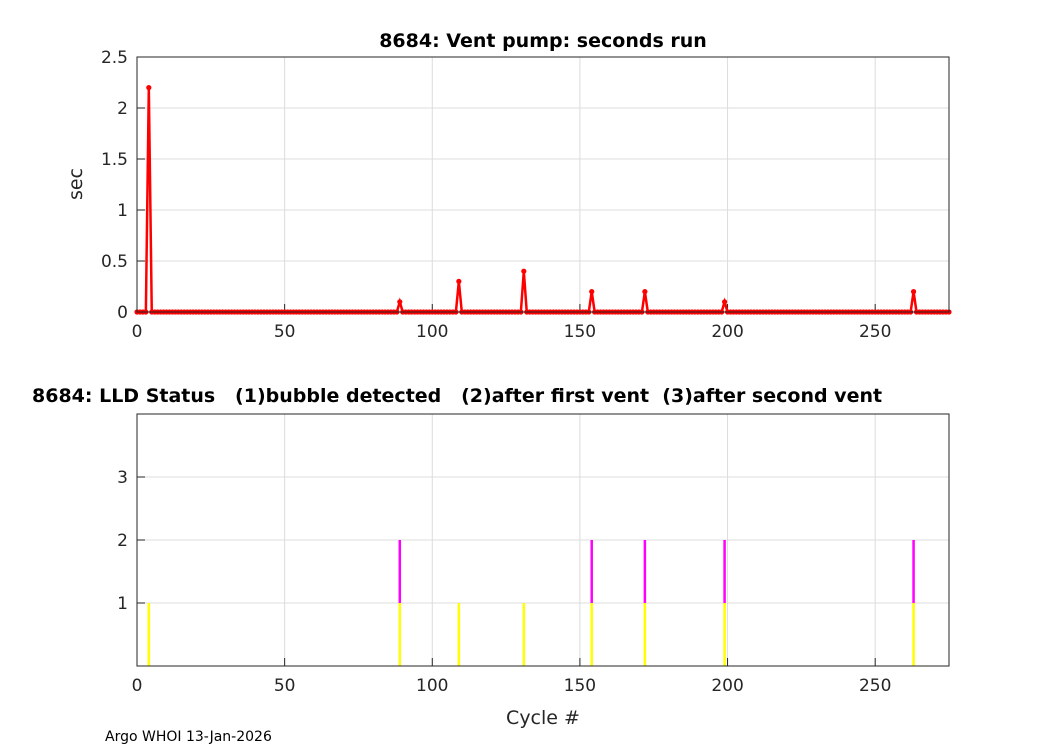 Image resolution: width=1050 pixels, height=750 pixels. What do you see at coordinates (114, 160) in the screenshot?
I see `y-tick-label: 1.5` at bounding box center [114, 160].